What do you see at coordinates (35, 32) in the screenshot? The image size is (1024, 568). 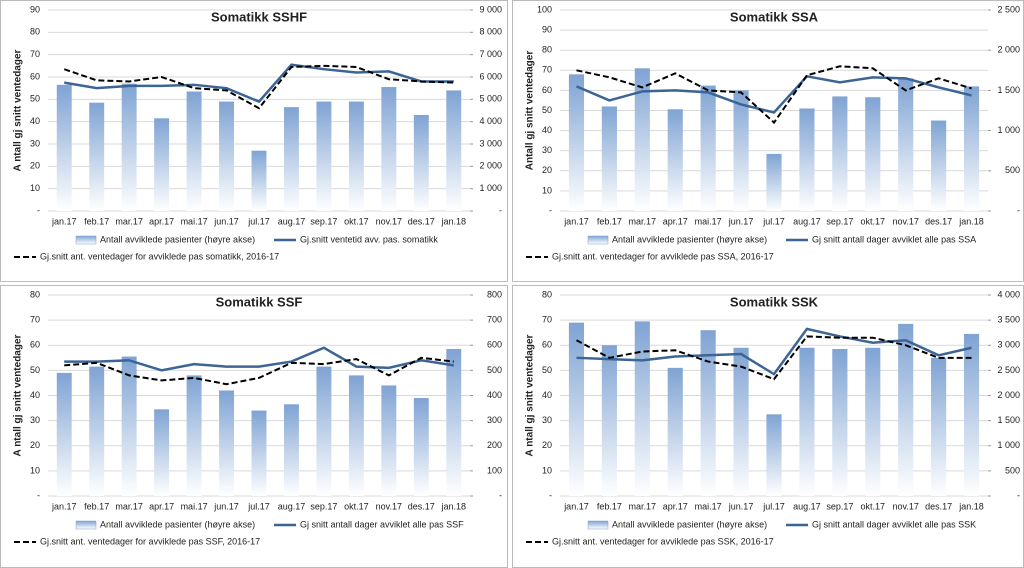 I see `y-tick-label: 80` at bounding box center [35, 32].